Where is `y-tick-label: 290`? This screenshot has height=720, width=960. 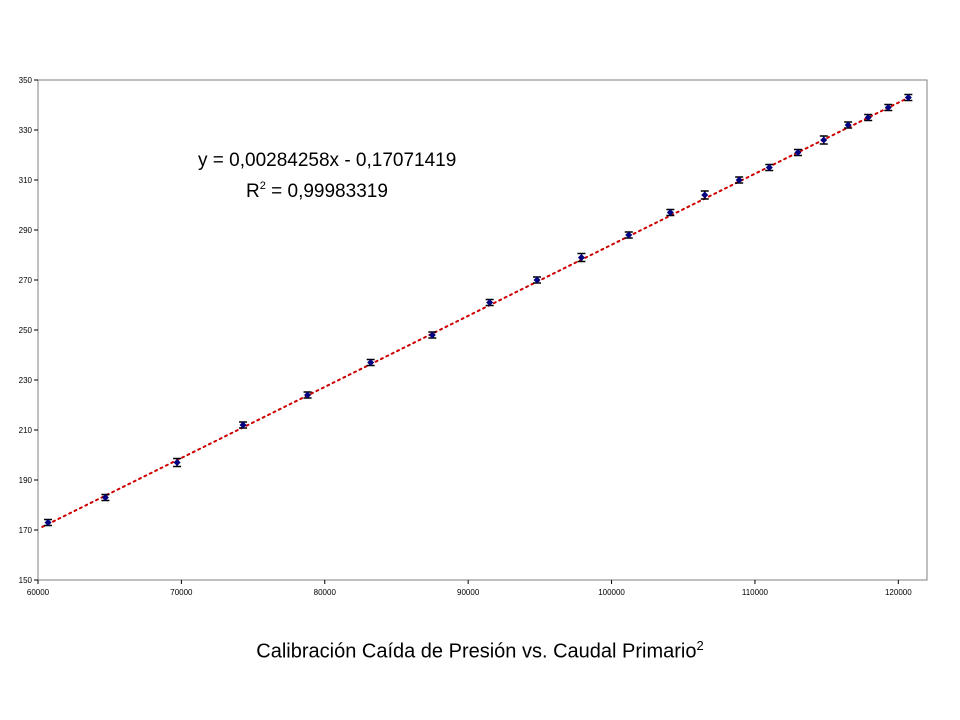 y-tick-label: 290 is located at coordinates (26, 230).